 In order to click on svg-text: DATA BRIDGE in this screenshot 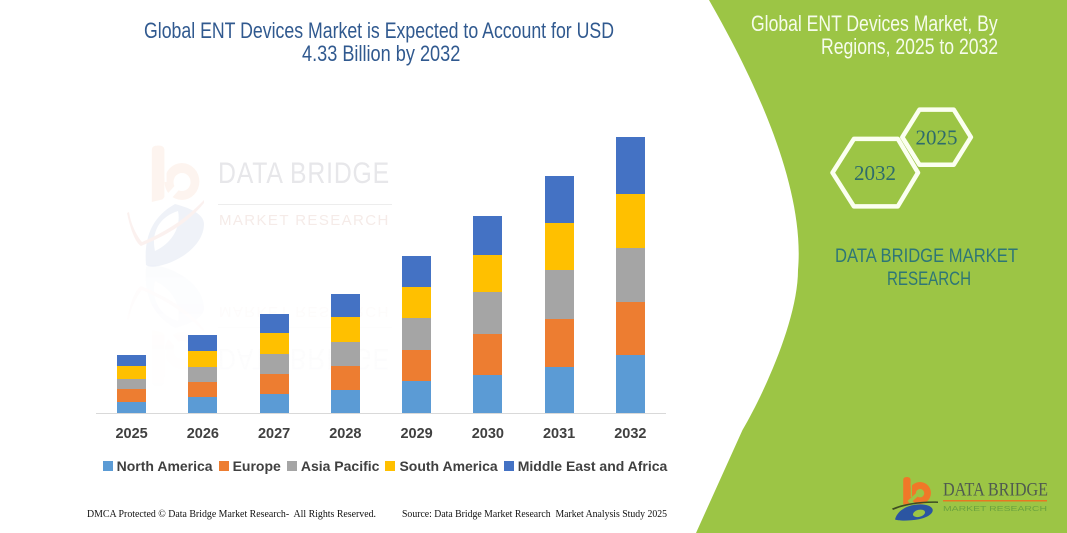, I will do `click(995, 490)`.